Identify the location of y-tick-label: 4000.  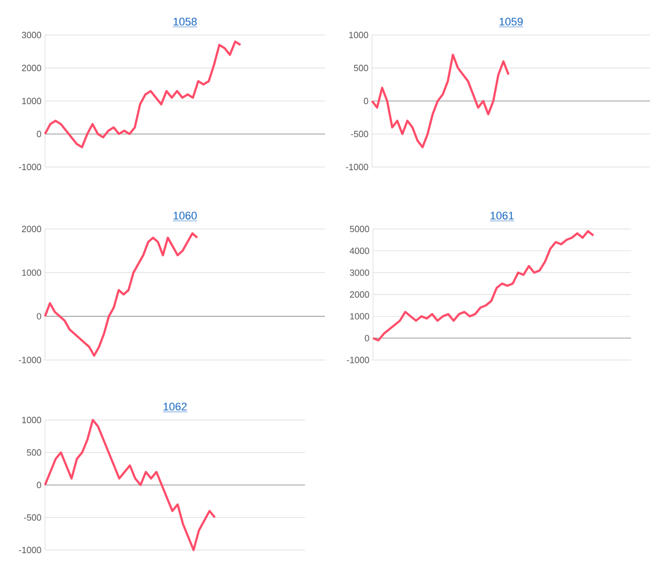
(360, 251).